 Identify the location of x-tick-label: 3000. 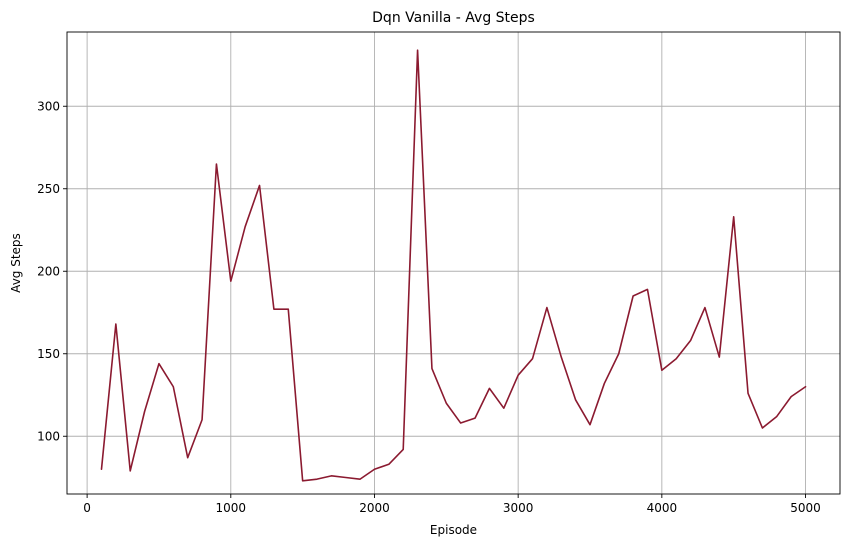
(518, 508).